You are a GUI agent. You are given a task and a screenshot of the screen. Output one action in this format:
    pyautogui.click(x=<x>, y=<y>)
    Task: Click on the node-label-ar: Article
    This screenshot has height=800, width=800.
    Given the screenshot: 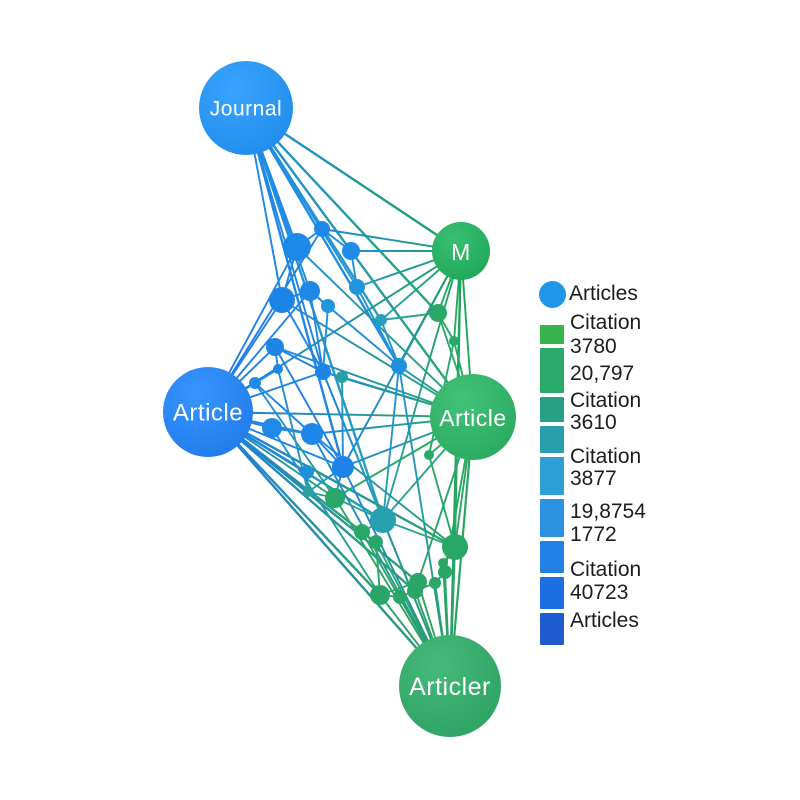 What is the action you would take?
    pyautogui.click(x=472, y=418)
    